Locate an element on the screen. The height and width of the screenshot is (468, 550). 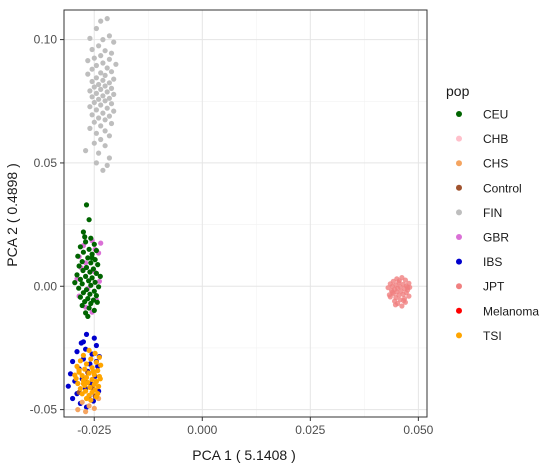
legend-item-fin: FIN is located at coordinates (479, 213).